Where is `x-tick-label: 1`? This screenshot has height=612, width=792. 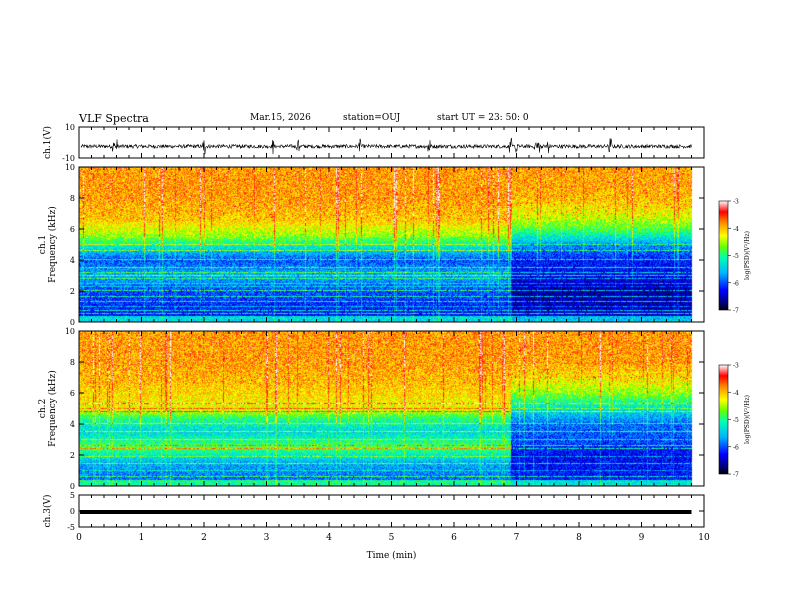
x-tick-label: 1 is located at coordinates (142, 538).